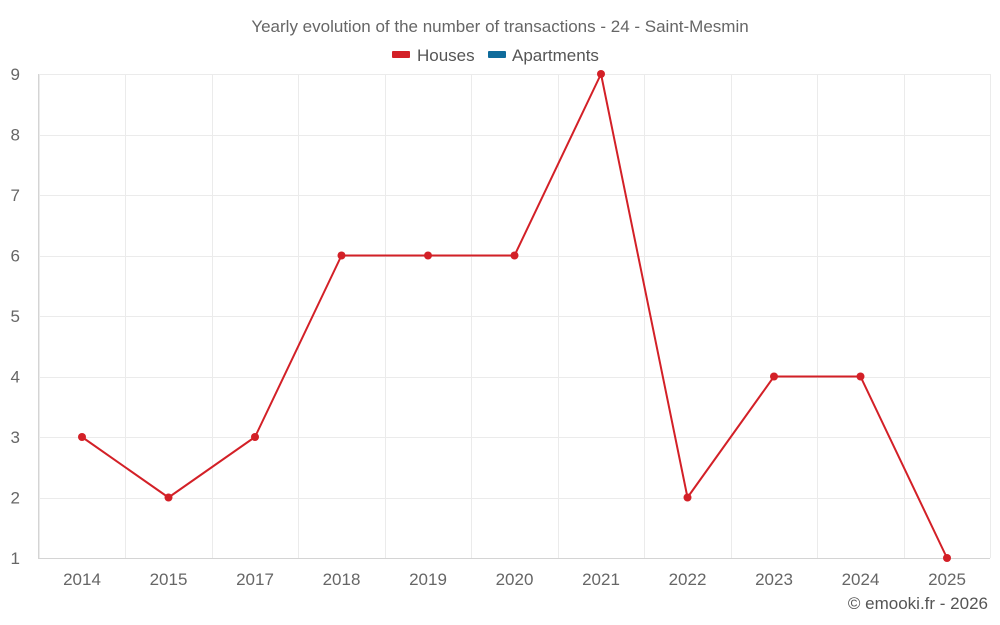  What do you see at coordinates (446, 55) in the screenshot?
I see `legend-label-houses: Houses` at bounding box center [446, 55].